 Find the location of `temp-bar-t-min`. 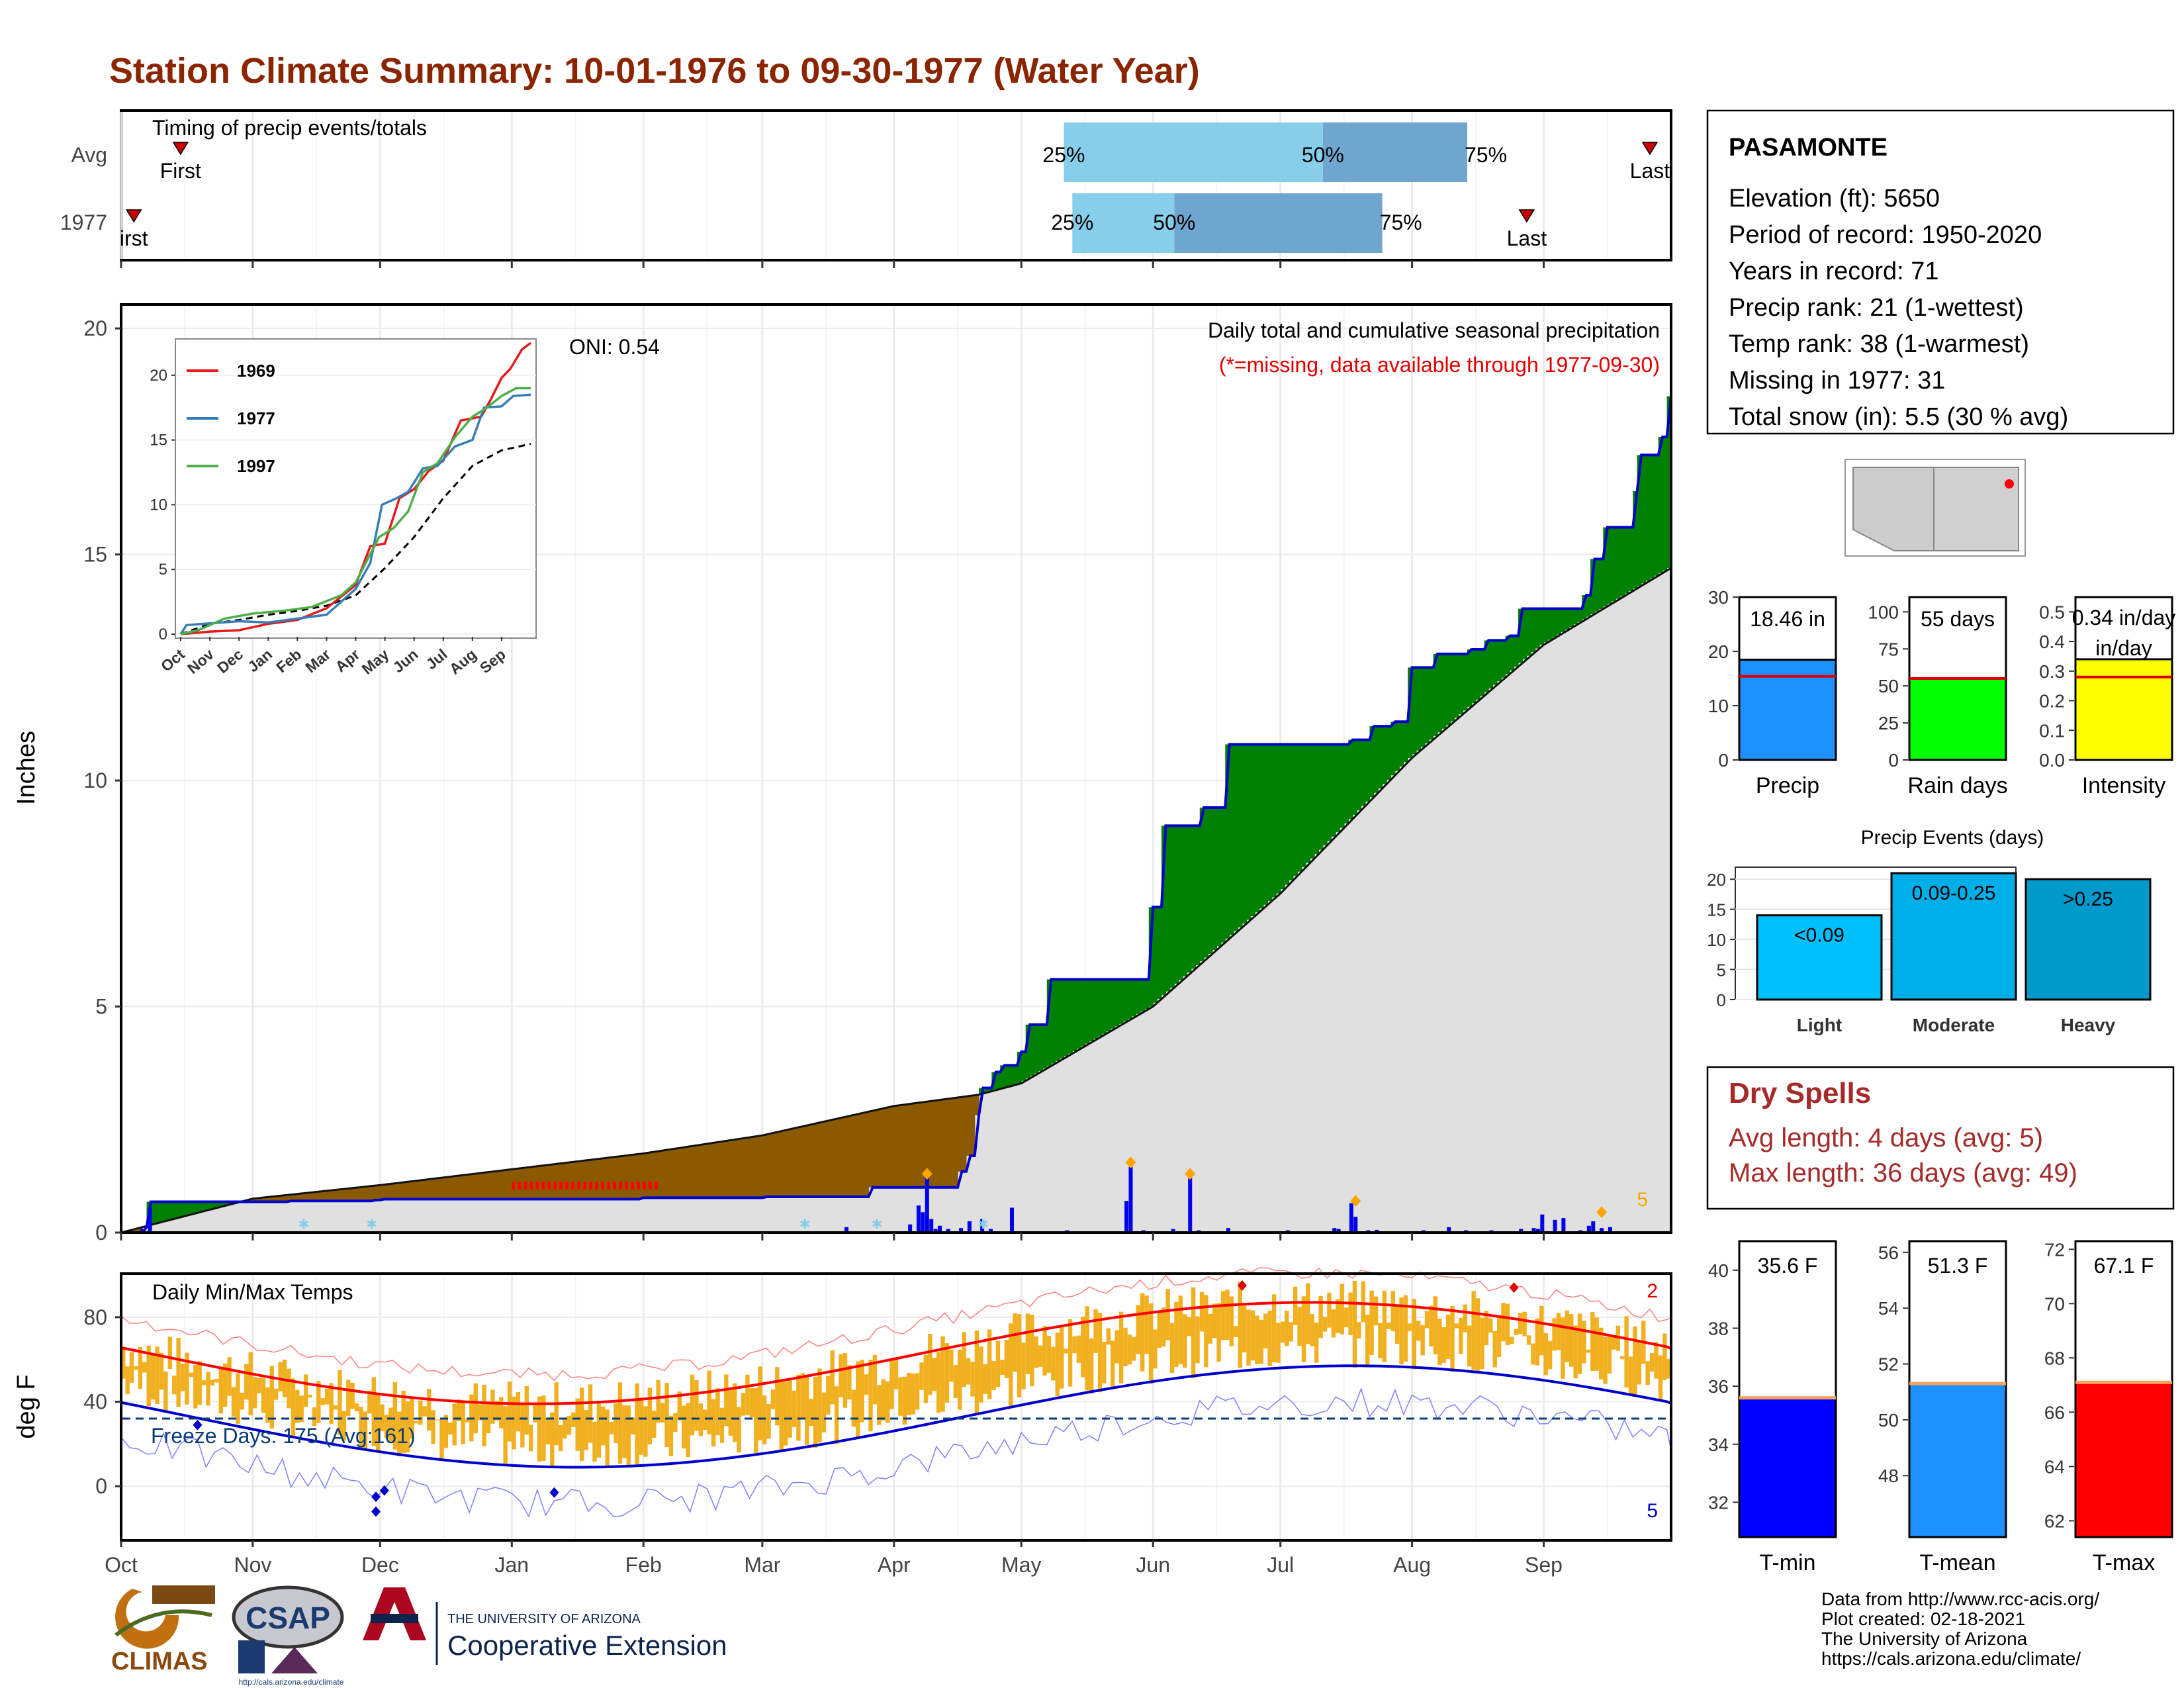

temp-bar-t-min is located at coordinates (1787, 1467).